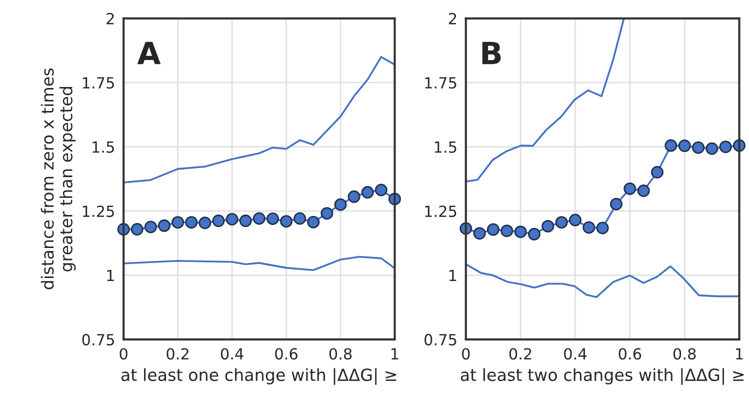  I want to click on annotation: B, so click(491, 53).